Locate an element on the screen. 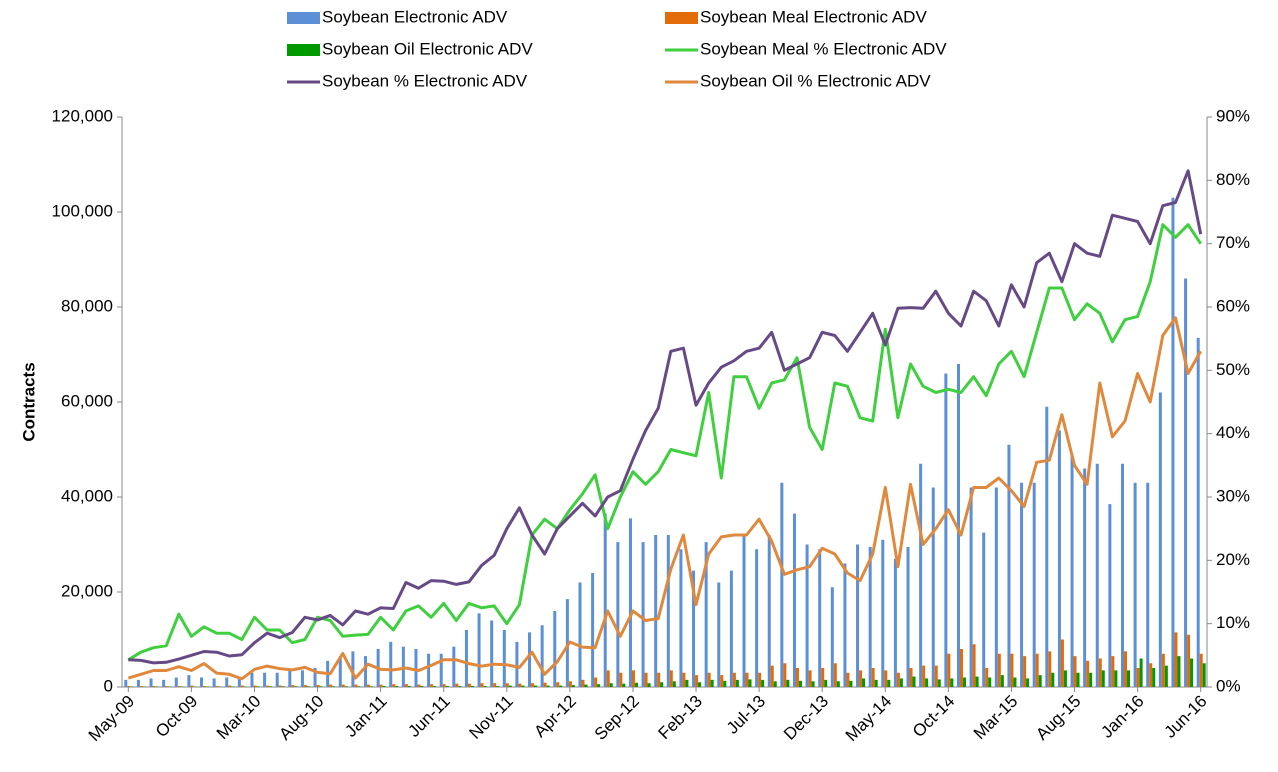 This screenshot has height=772, width=1278. y2-tick-label: 0% is located at coordinates (1228, 685).